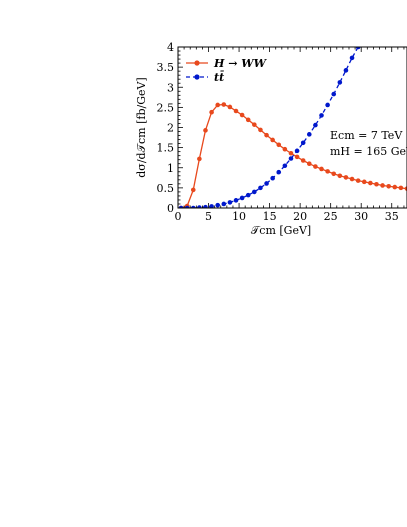  Describe the element at coordinates (331, 216) in the screenshot. I see `x-tick-label: 25` at that location.